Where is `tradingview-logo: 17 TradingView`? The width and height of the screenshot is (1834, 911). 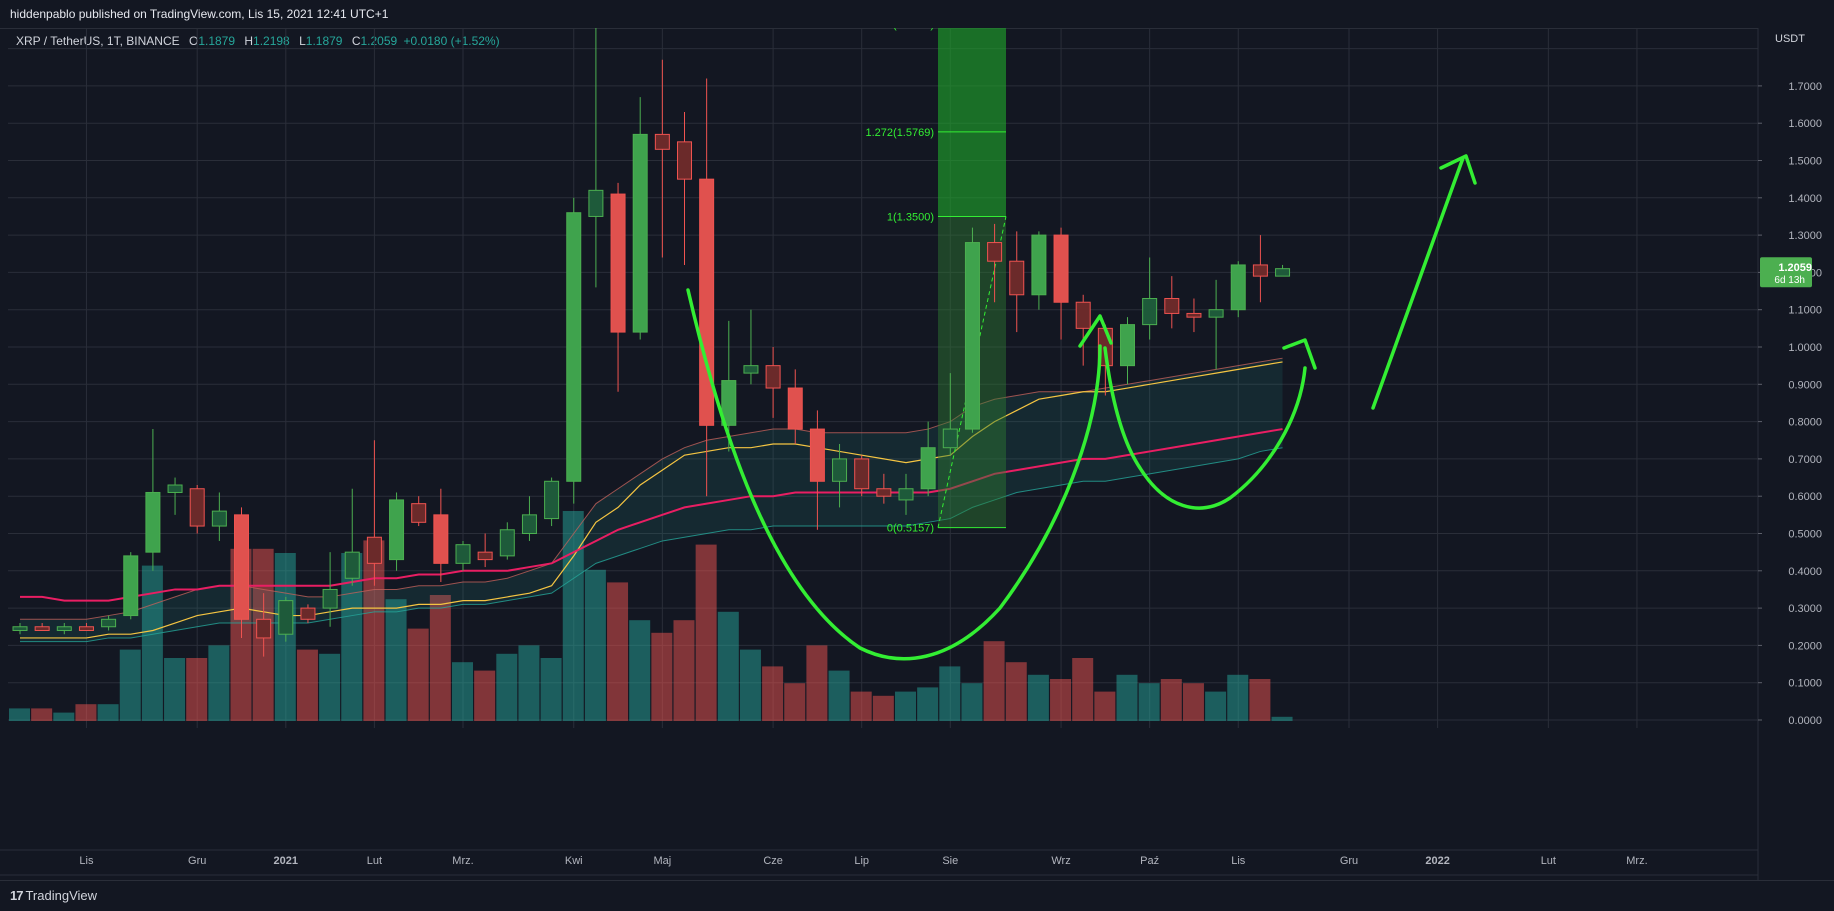 tradingview-logo: 17 TradingView is located at coordinates (53, 896).